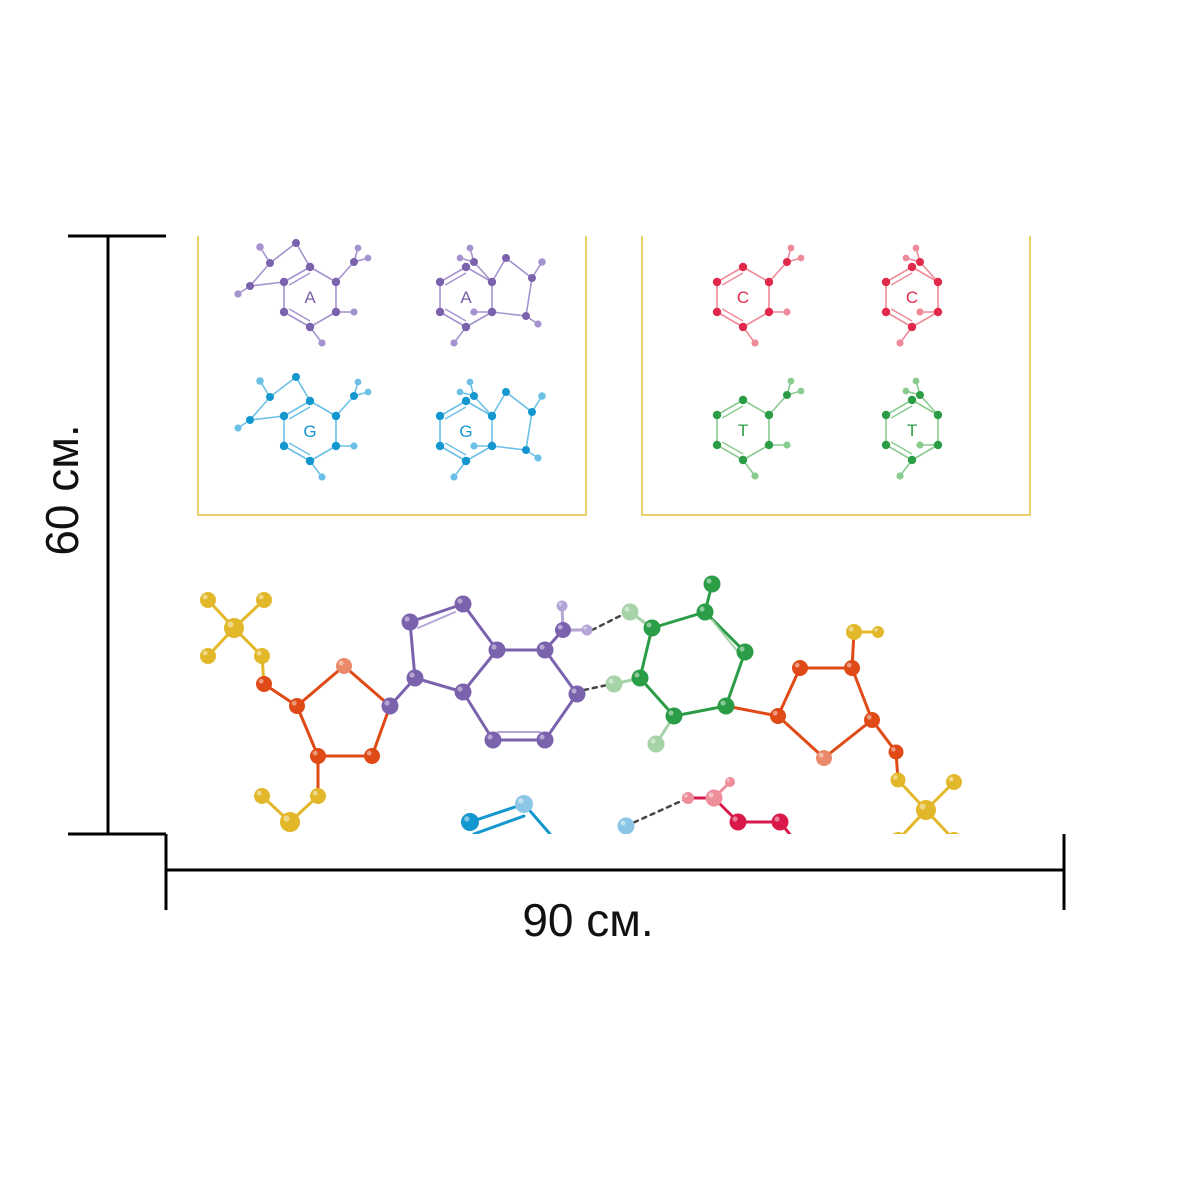  Describe the element at coordinates (490, 295) in the screenshot. I see `adenine-structure: A` at that location.